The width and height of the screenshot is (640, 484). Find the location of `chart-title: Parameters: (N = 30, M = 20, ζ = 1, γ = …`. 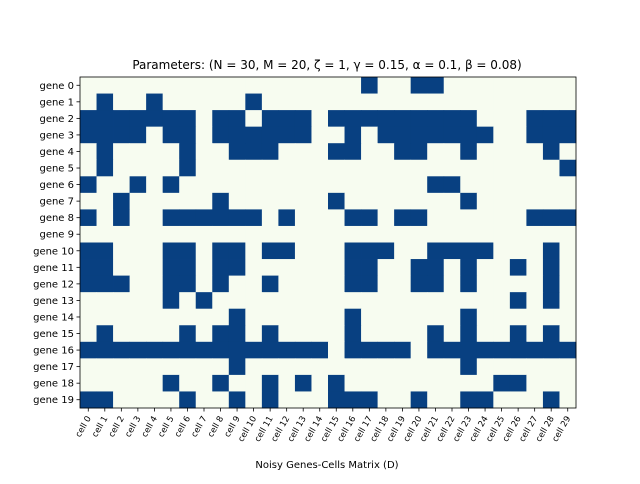

chart-title: Parameters: (N = 30, M = 20, ζ = 1, γ = … is located at coordinates (326, 65).